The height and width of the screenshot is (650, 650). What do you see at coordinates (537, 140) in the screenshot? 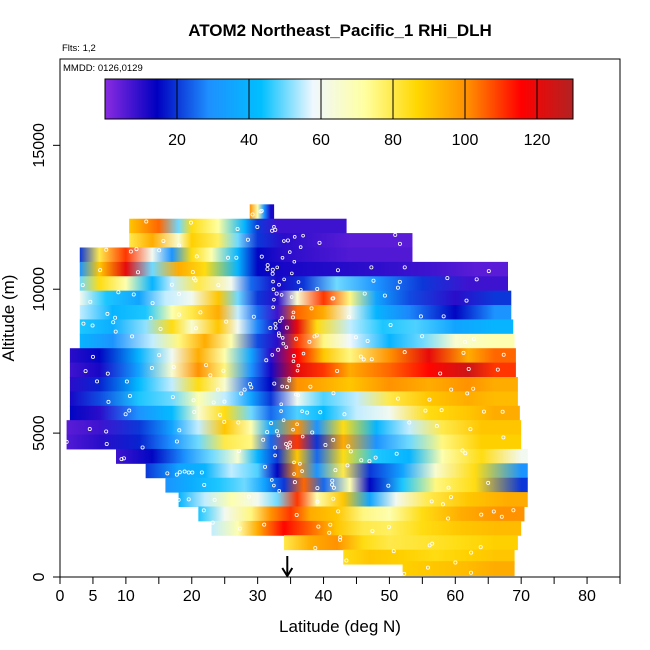
I see `colorbar-tick-label: 120` at bounding box center [537, 140].